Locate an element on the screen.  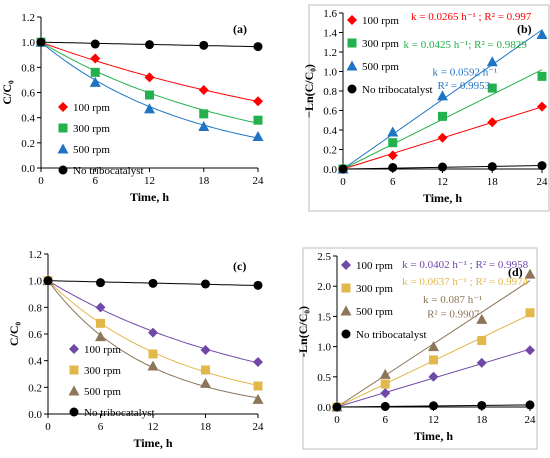
y-tick-label: 1.6 is located at coordinates (330, 14).